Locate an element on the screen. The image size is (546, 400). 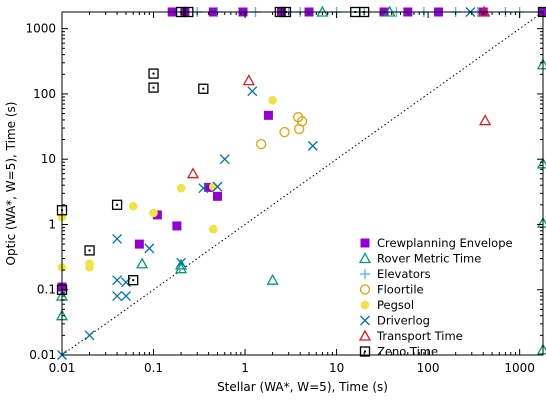
x-tick-label: 10 is located at coordinates (336, 368).